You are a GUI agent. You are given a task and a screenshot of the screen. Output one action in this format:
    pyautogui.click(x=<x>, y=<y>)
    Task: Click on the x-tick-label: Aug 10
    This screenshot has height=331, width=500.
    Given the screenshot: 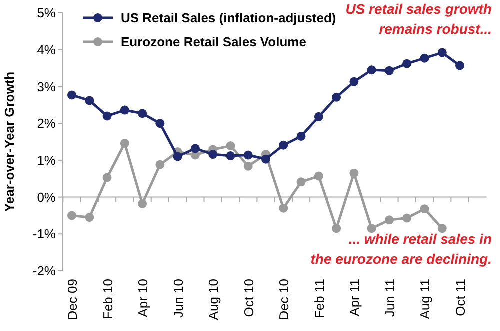 What is the action you would take?
    pyautogui.click(x=214, y=299)
    